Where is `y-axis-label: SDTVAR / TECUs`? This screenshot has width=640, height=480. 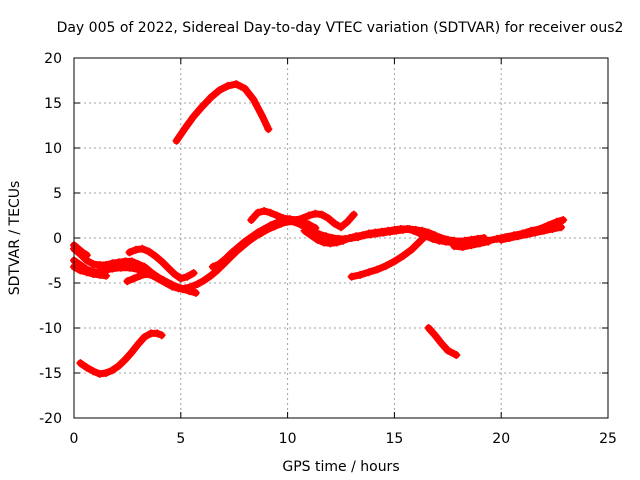
y-axis-label: SDTVAR / TECUs is located at coordinates (15, 238).